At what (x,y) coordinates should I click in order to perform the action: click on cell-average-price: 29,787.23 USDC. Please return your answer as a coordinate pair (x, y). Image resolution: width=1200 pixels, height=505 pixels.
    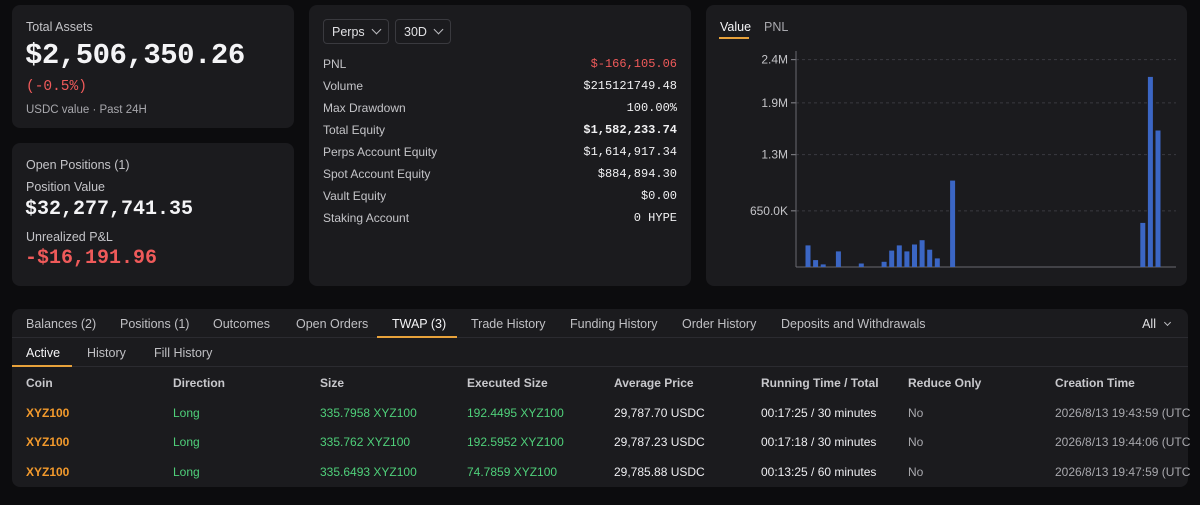
    Looking at the image, I should click on (659, 442).